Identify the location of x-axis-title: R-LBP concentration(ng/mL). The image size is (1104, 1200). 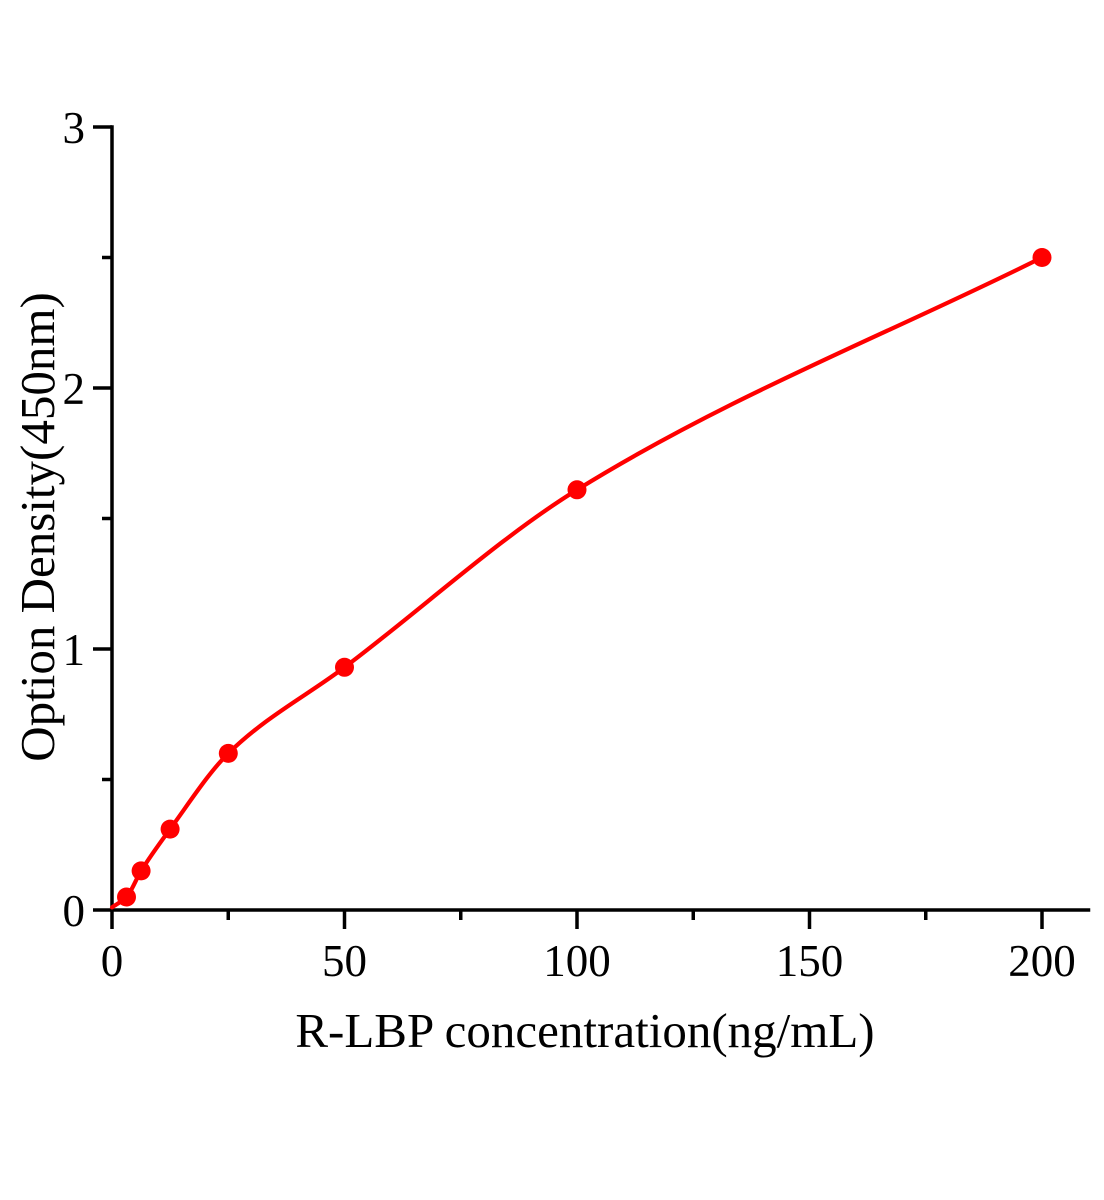
(584, 1030).